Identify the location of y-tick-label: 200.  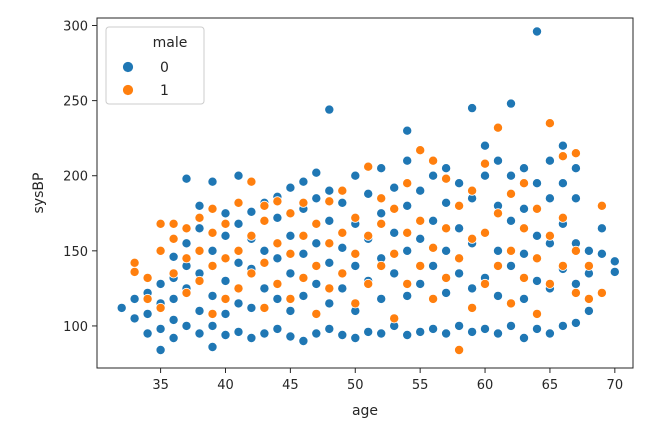
(75, 177).